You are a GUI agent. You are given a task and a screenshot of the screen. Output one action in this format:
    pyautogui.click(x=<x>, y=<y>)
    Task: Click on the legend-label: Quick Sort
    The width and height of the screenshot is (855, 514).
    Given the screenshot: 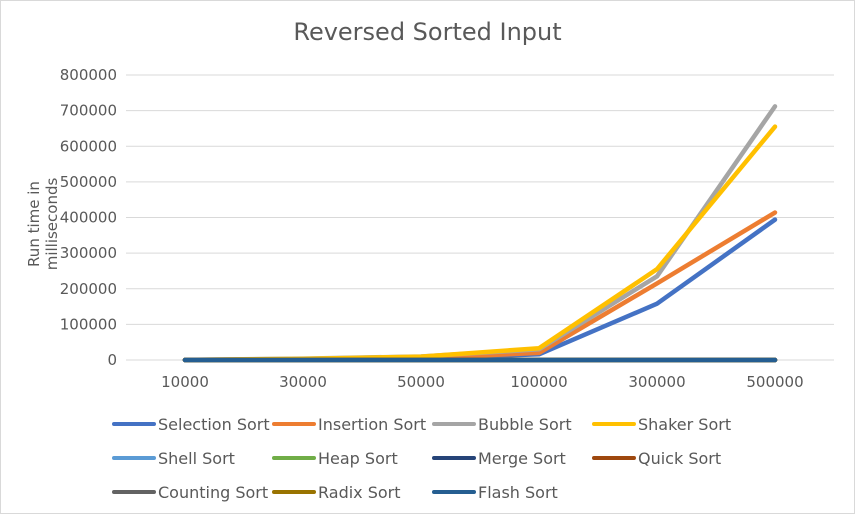 What is the action you would take?
    pyautogui.click(x=680, y=458)
    